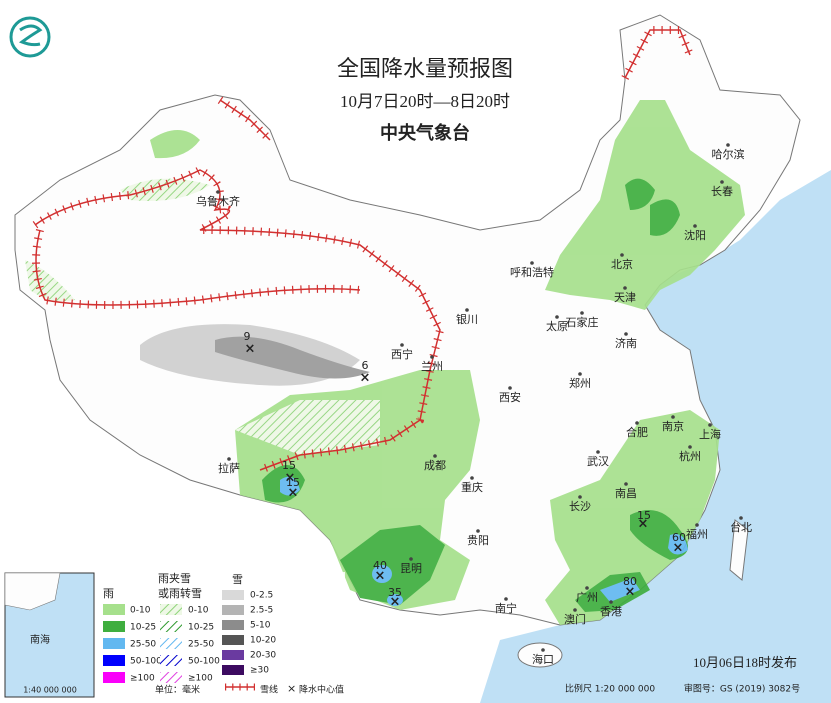 The image size is (831, 703). I want to click on city-label: 银川, so click(467, 319).